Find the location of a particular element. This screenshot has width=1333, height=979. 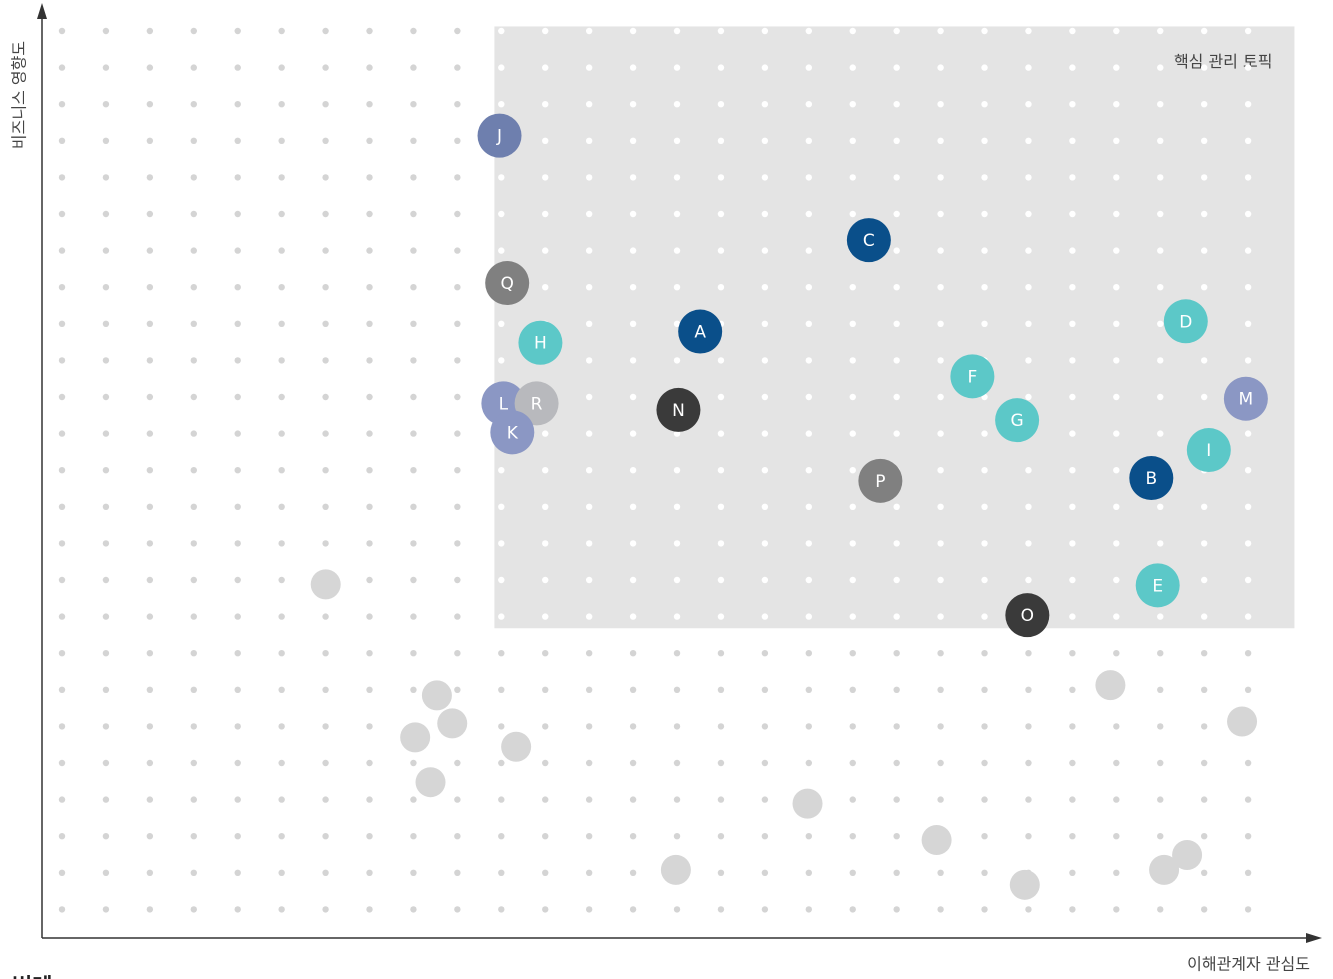

x-axis-label: 이해관계자 관심도 is located at coordinates (1248, 964).